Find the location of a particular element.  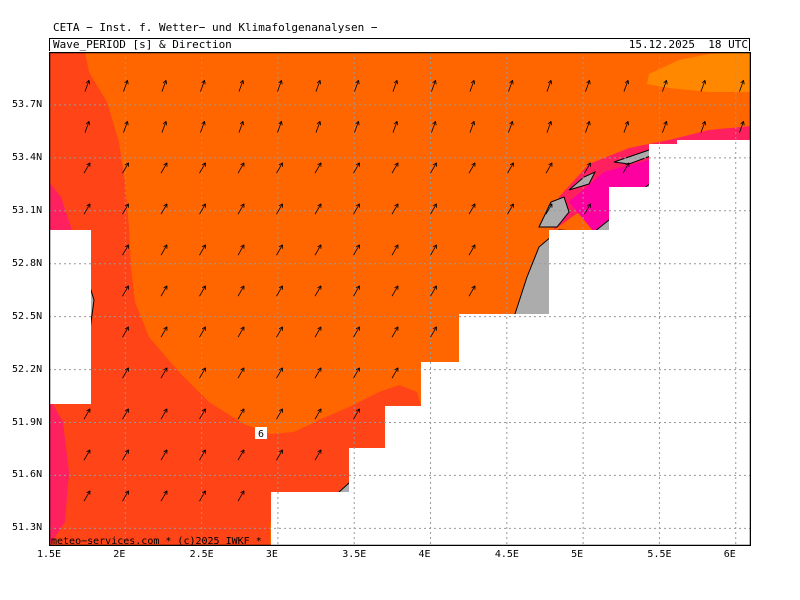

parameter-label: Wave_PERIOD [s] & Direction is located at coordinates (142, 44).